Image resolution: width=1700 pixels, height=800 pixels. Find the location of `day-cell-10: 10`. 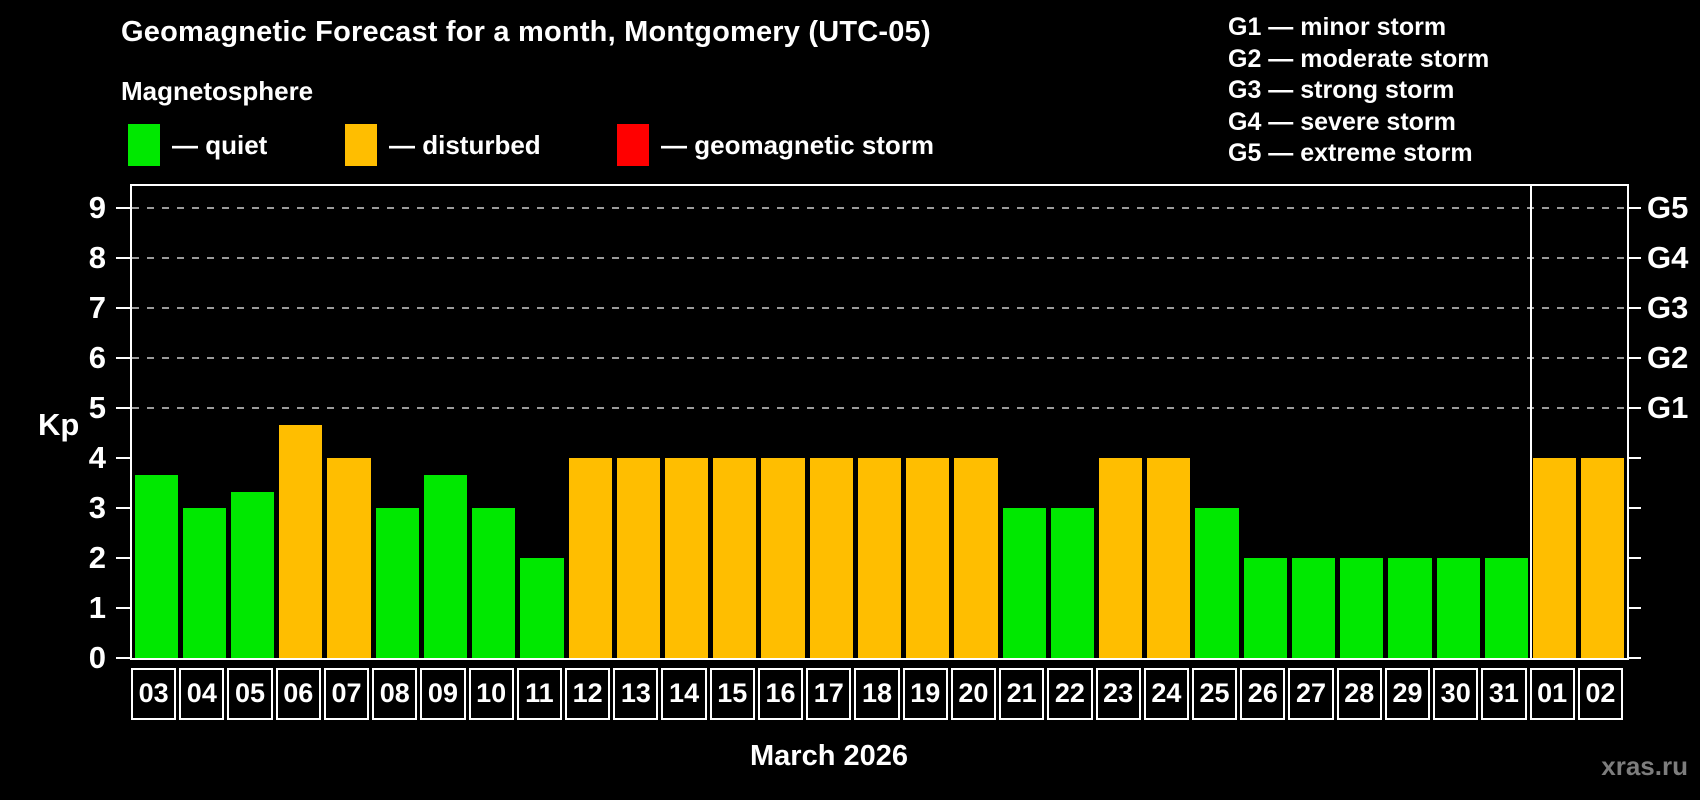

day-cell-10: 10 is located at coordinates (491, 694).